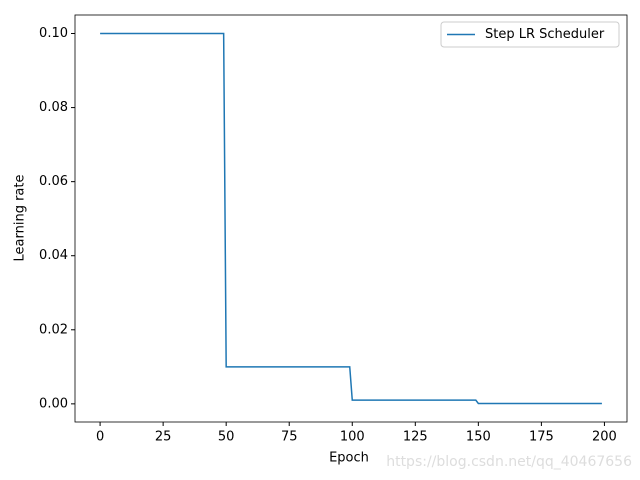 This screenshot has height=480, width=640. I want to click on x-tick-label: 175, so click(541, 437).